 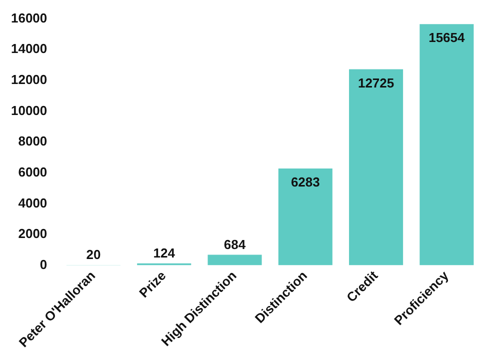 What do you see at coordinates (33, 172) in the screenshot?
I see `y-tick-label: 6000` at bounding box center [33, 172].